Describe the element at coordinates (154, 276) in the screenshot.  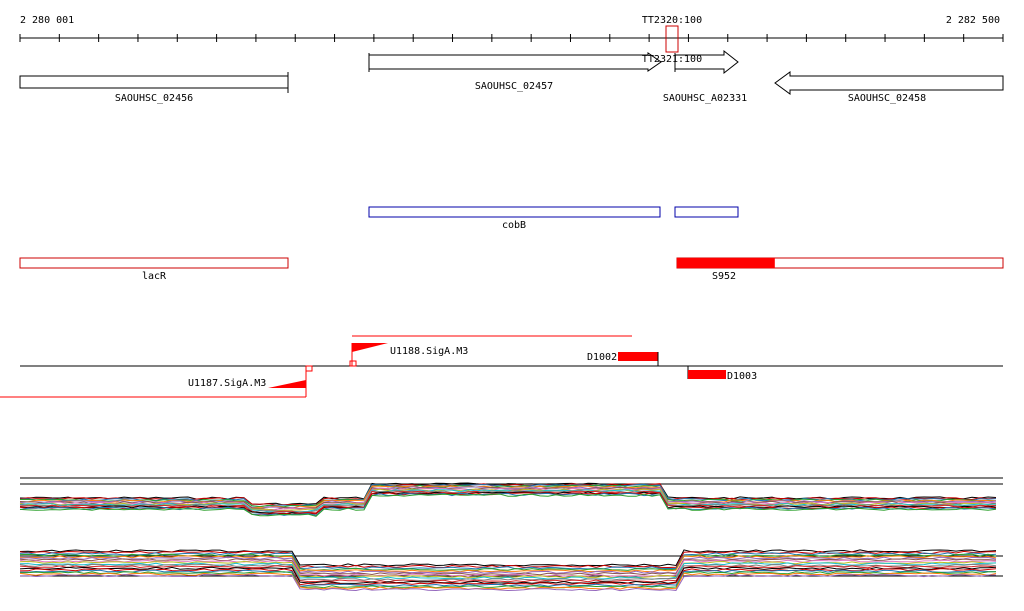
I see `feature-lacr-label: lacR` at that location.